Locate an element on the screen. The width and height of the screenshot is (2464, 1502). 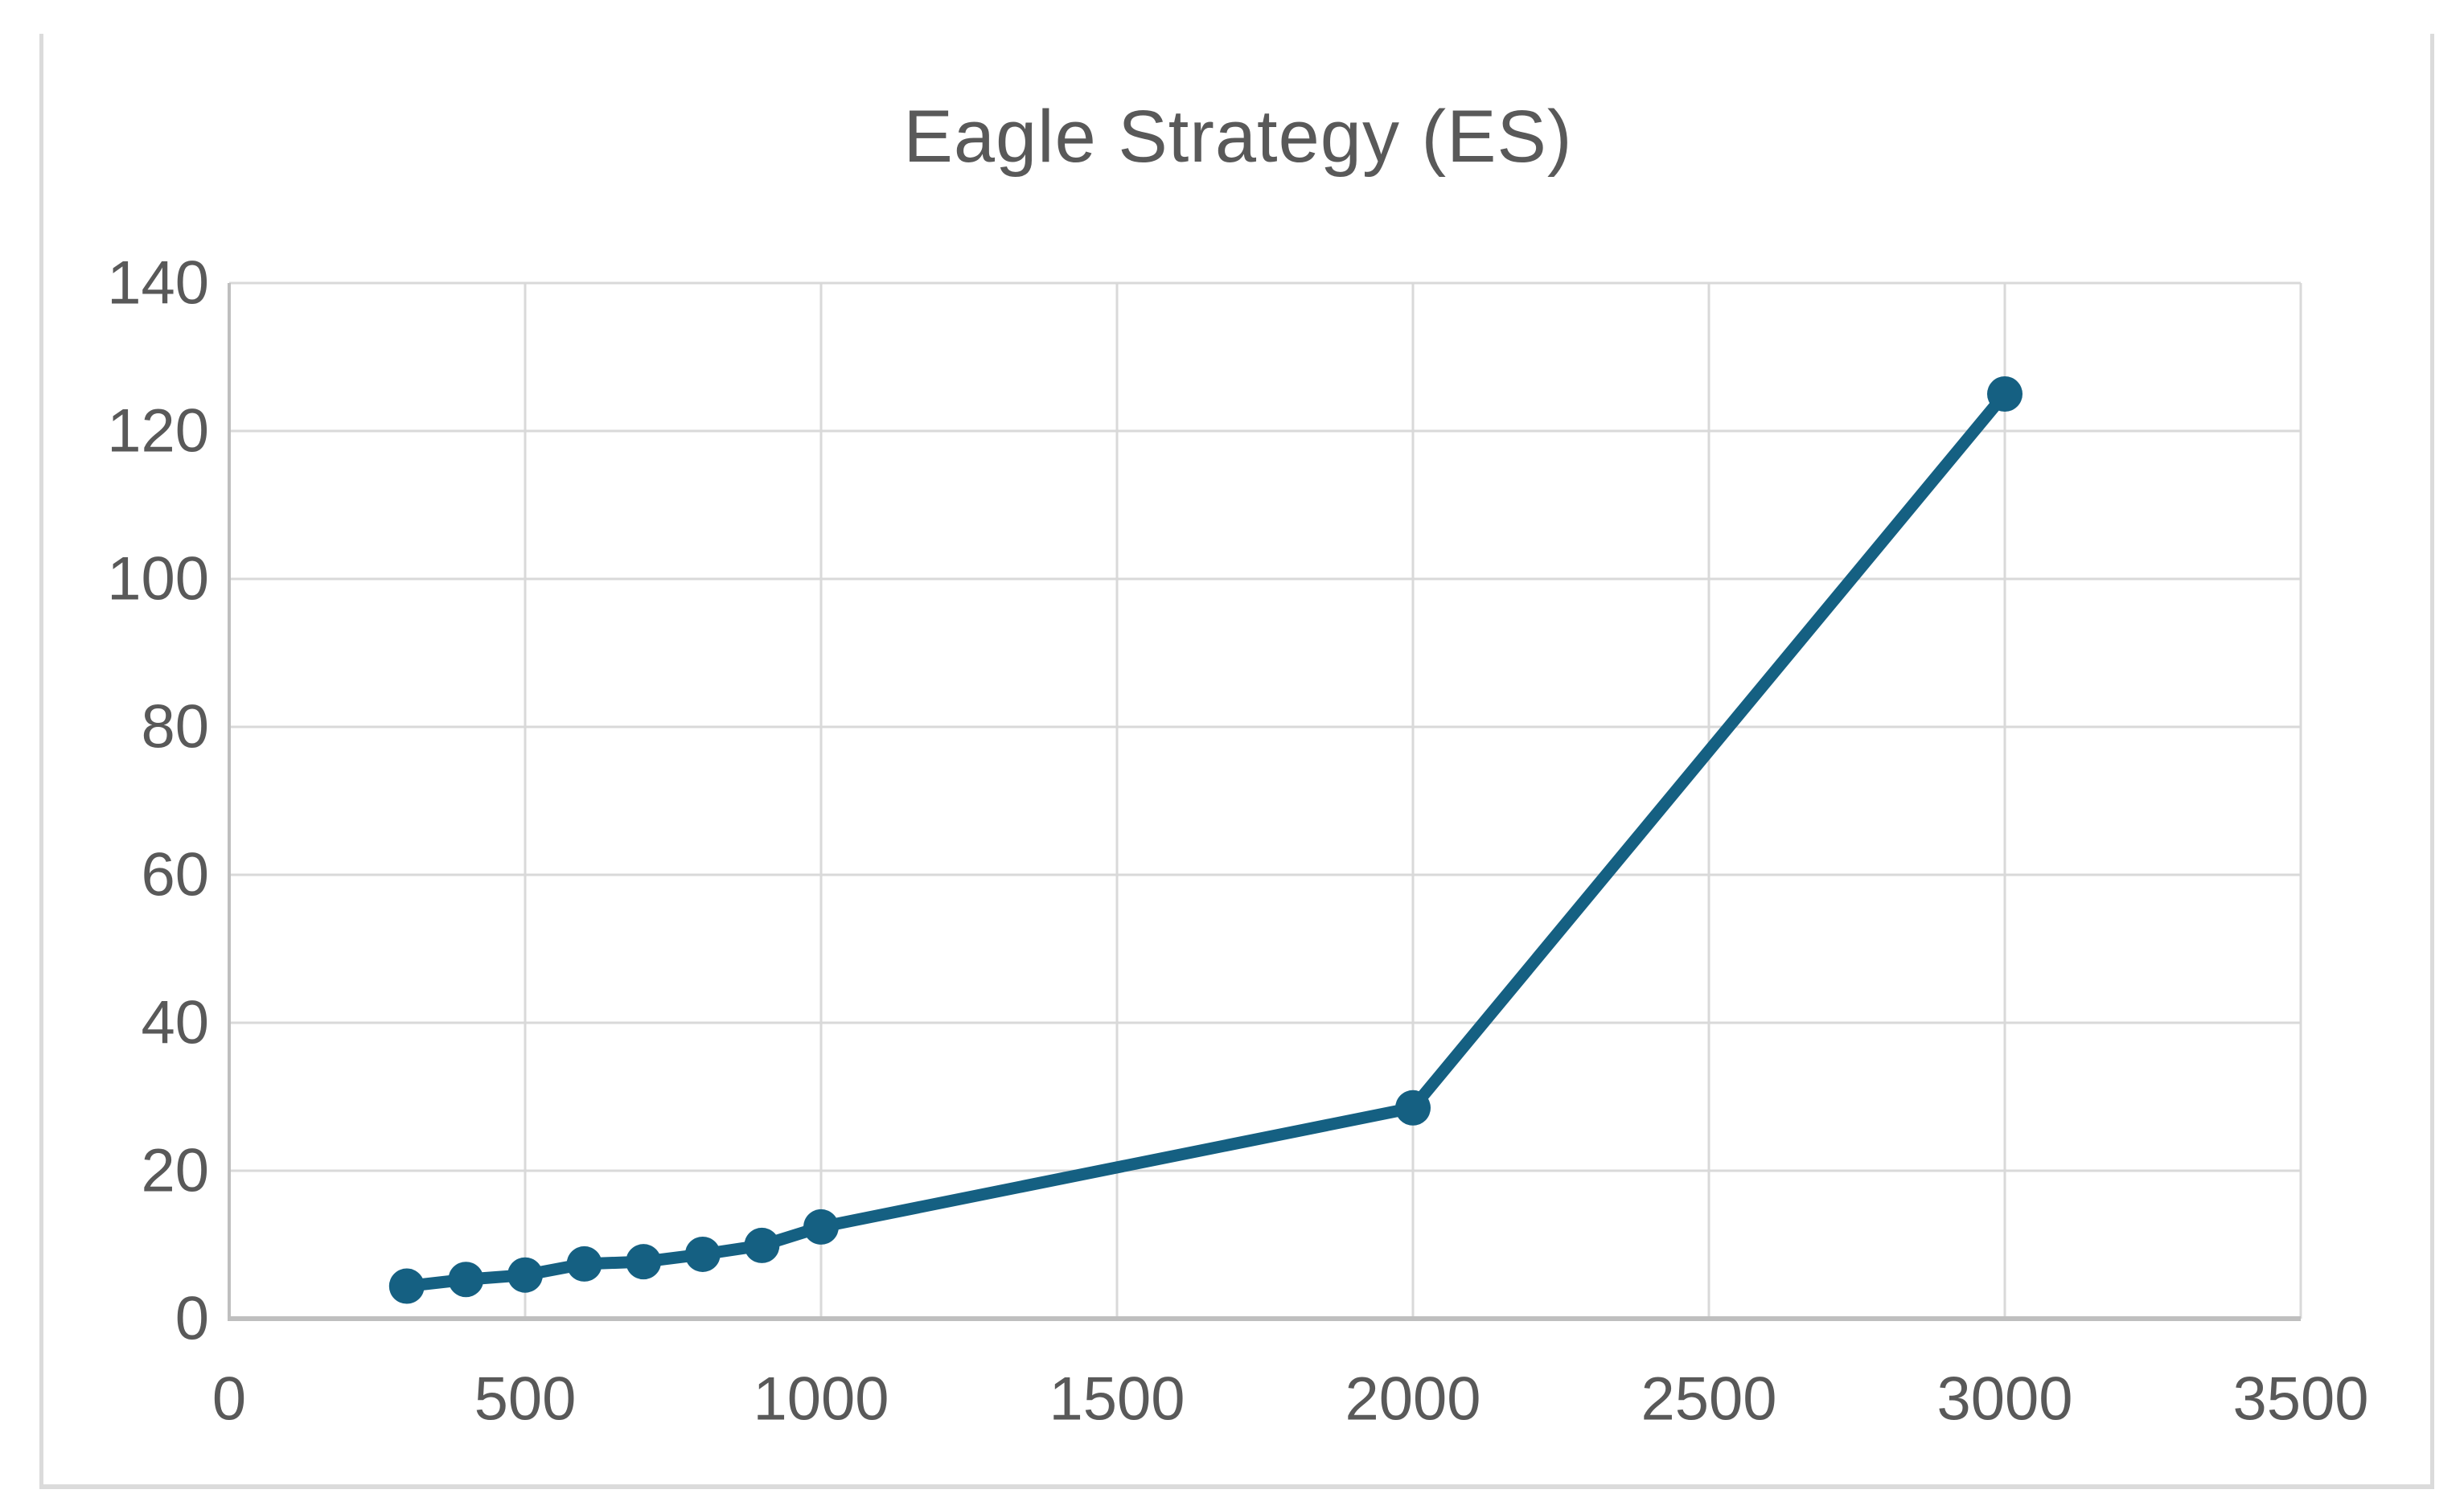
y-axis-tick-label: 40 is located at coordinates (175, 1023).